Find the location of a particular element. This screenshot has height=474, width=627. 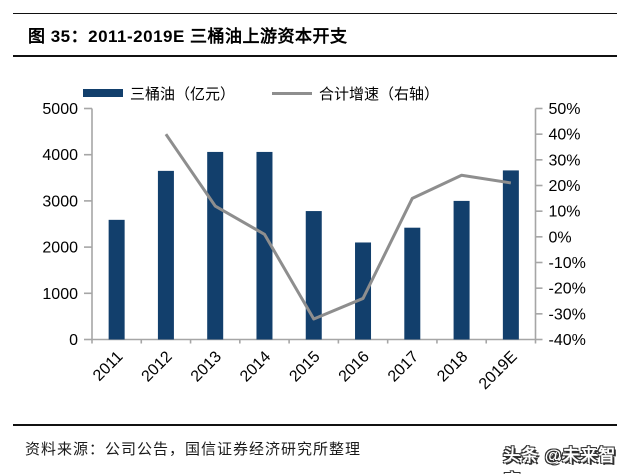

legend-line-label: 合计增速（右轴） is located at coordinates (379, 94).